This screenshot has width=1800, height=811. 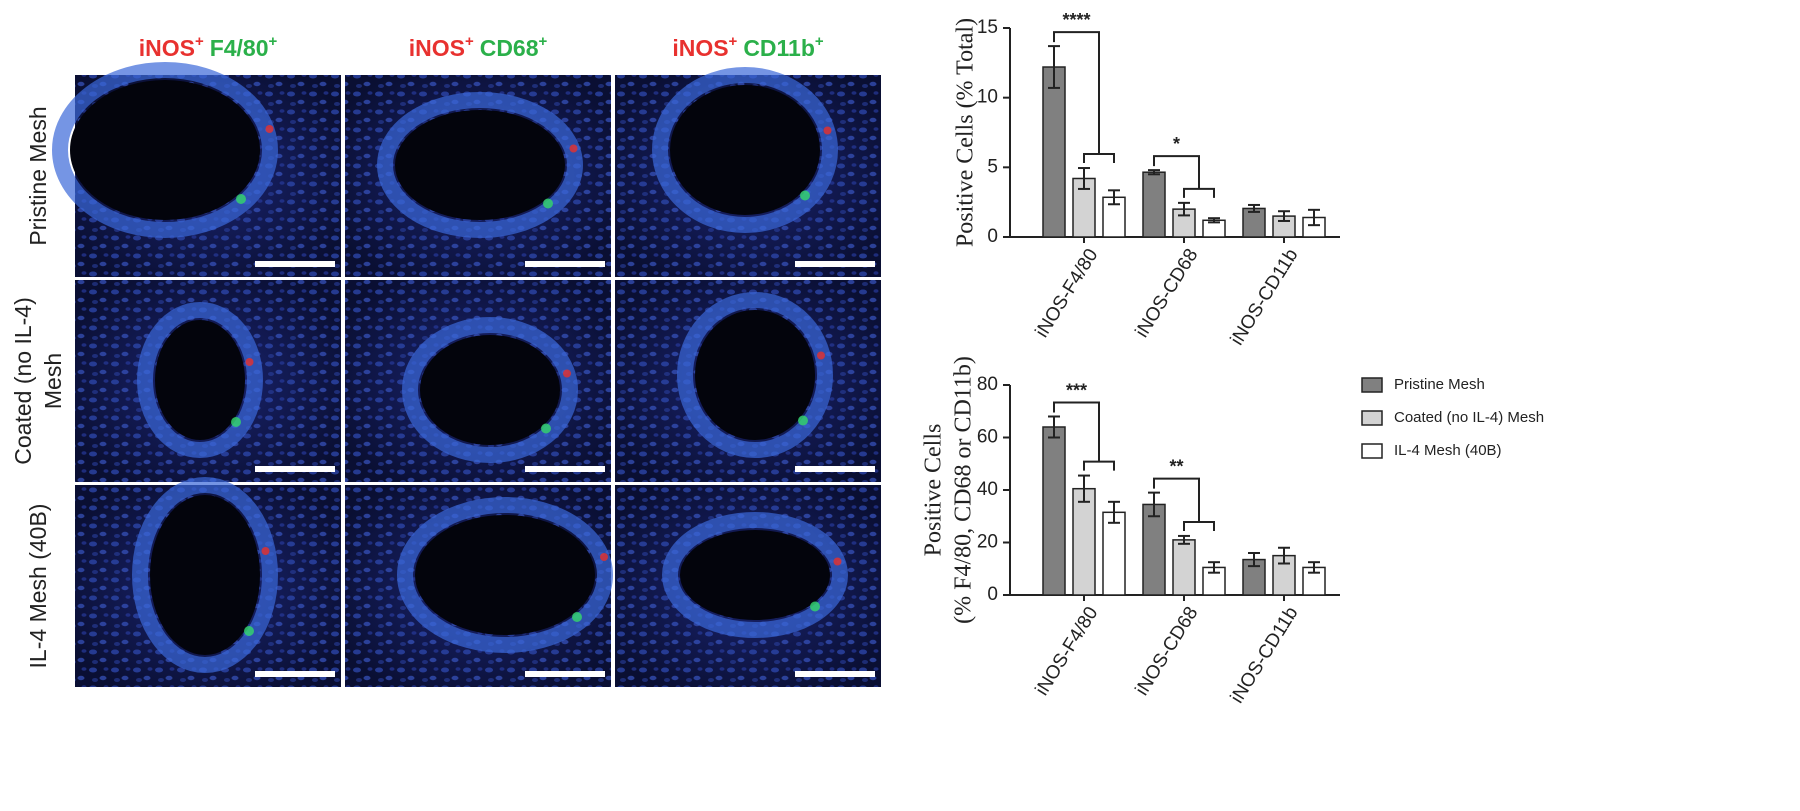 I want to click on row-label: Mesh, so click(x=53, y=381).